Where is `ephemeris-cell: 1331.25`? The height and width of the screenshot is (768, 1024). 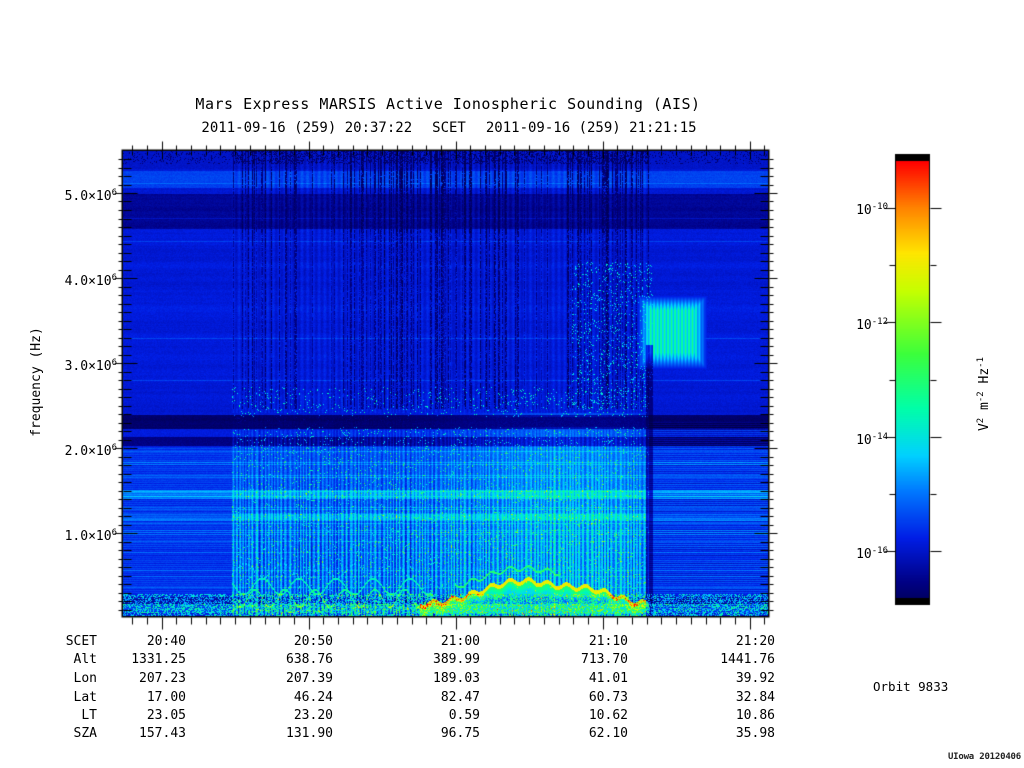 ephemeris-cell: 1331.25 is located at coordinates (158, 659).